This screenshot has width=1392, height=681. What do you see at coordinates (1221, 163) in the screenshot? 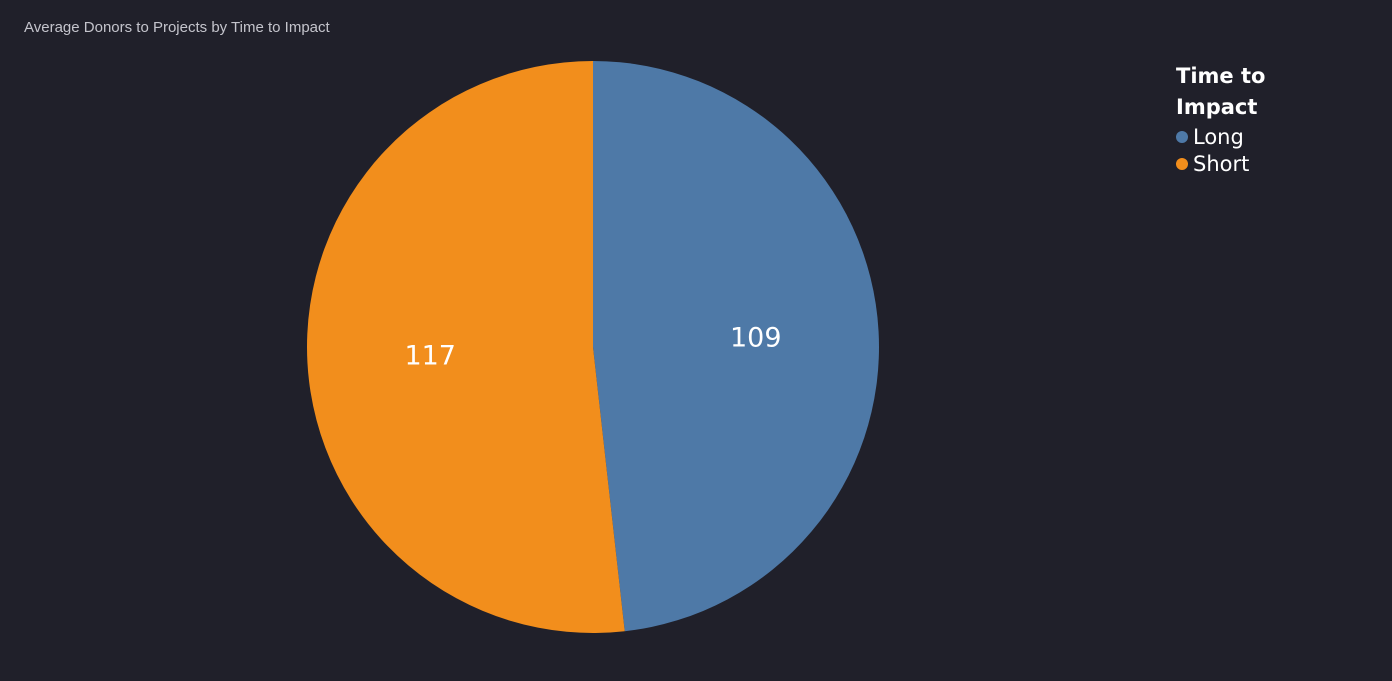
I see `legend-label-short: Short` at bounding box center [1221, 163].